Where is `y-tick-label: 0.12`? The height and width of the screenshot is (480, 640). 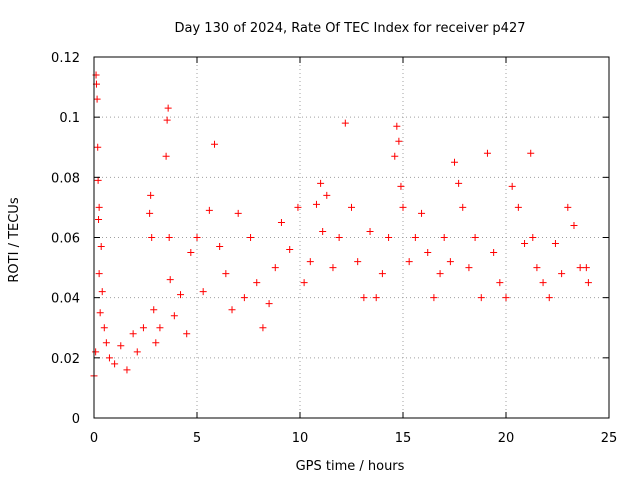 y-tick-label: 0.12 is located at coordinates (65, 58).